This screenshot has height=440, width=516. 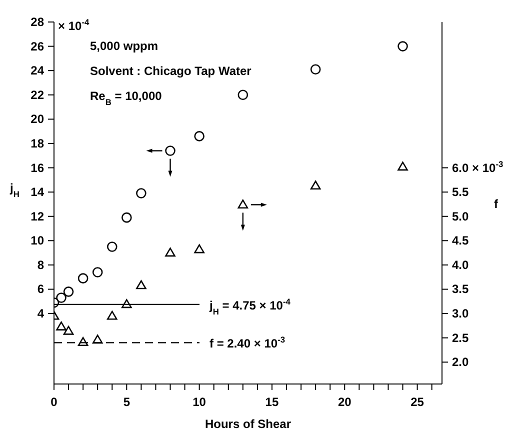 I want to click on y2-tick-label: 2.5, so click(x=461, y=337).